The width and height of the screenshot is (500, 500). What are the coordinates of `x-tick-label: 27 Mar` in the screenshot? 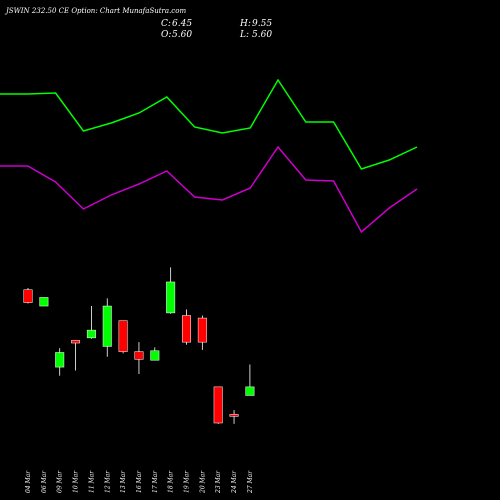 It's located at (250, 482).